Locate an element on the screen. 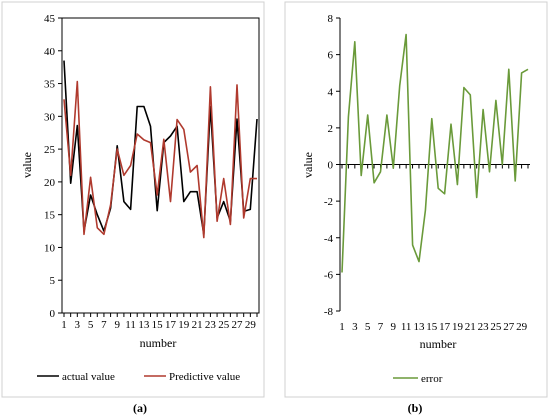 The height and width of the screenshot is (418, 550). y-tick-label: 5 is located at coordinates (53, 281).